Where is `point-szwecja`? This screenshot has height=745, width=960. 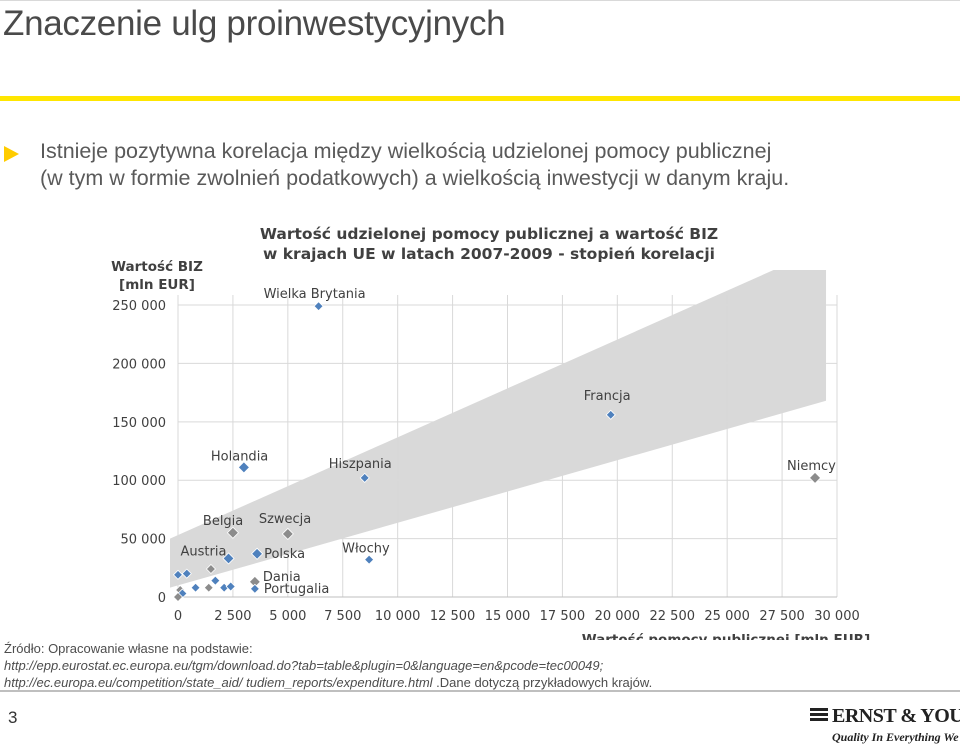
point-szwecja is located at coordinates (287, 534).